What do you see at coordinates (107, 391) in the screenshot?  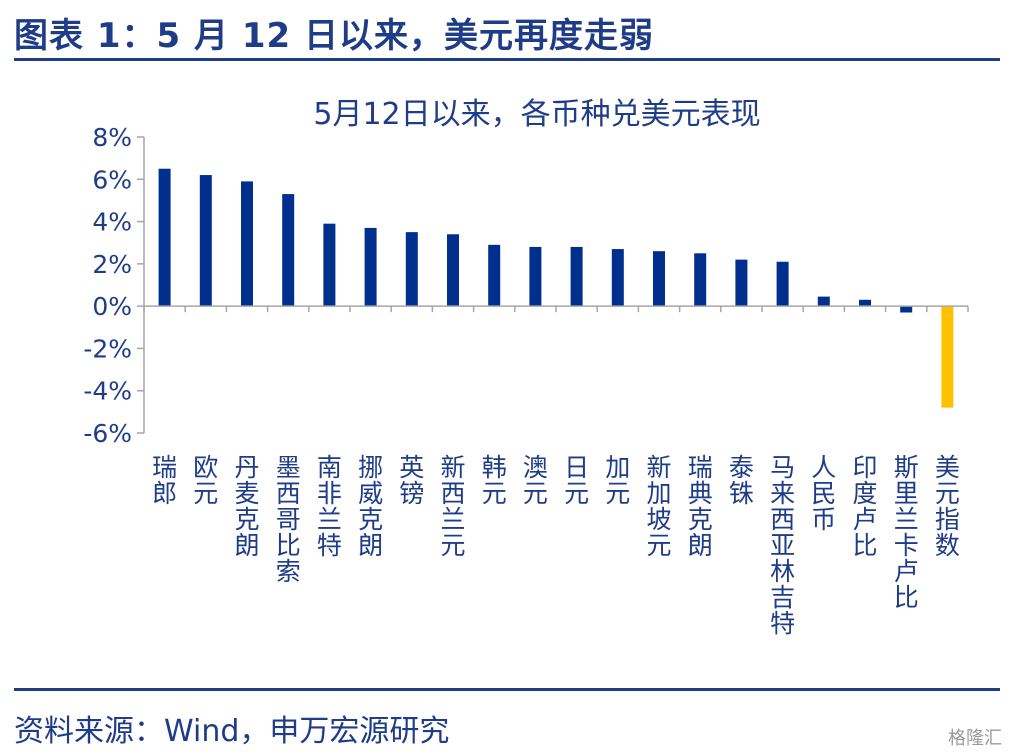 I see `y-tick-label: -4%` at bounding box center [107, 391].